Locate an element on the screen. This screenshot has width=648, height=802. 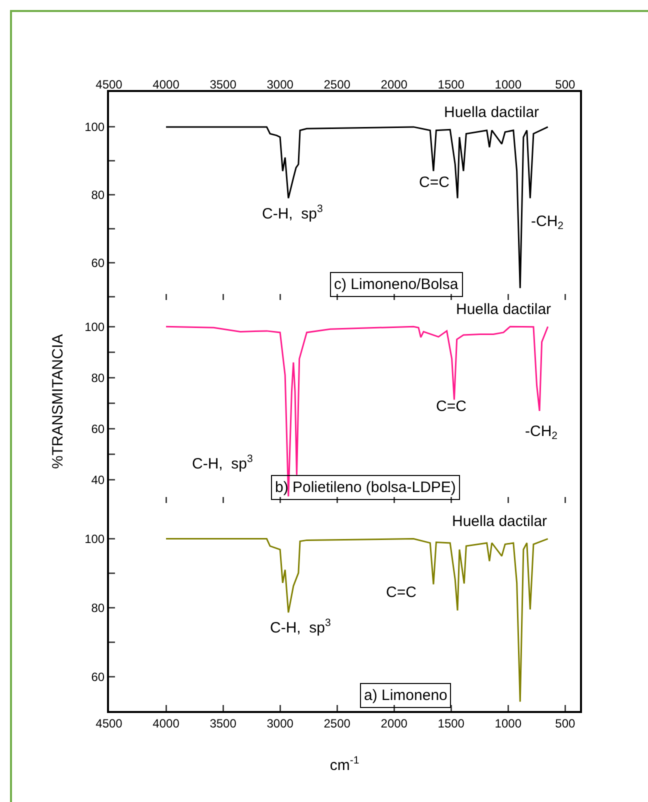
x-tick-label: 4500 is located at coordinates (109, 723).